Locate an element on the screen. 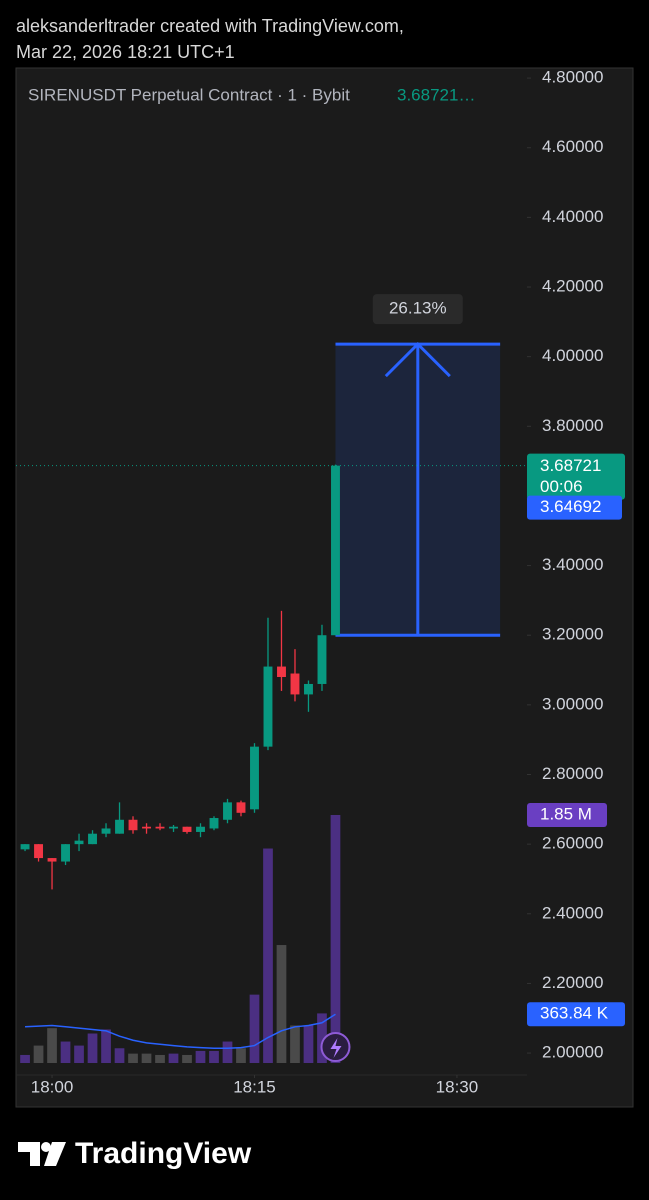 This screenshot has height=1200, width=649. timestamp: Mar 22, 2026 18:21 UTC+1 is located at coordinates (125, 52).